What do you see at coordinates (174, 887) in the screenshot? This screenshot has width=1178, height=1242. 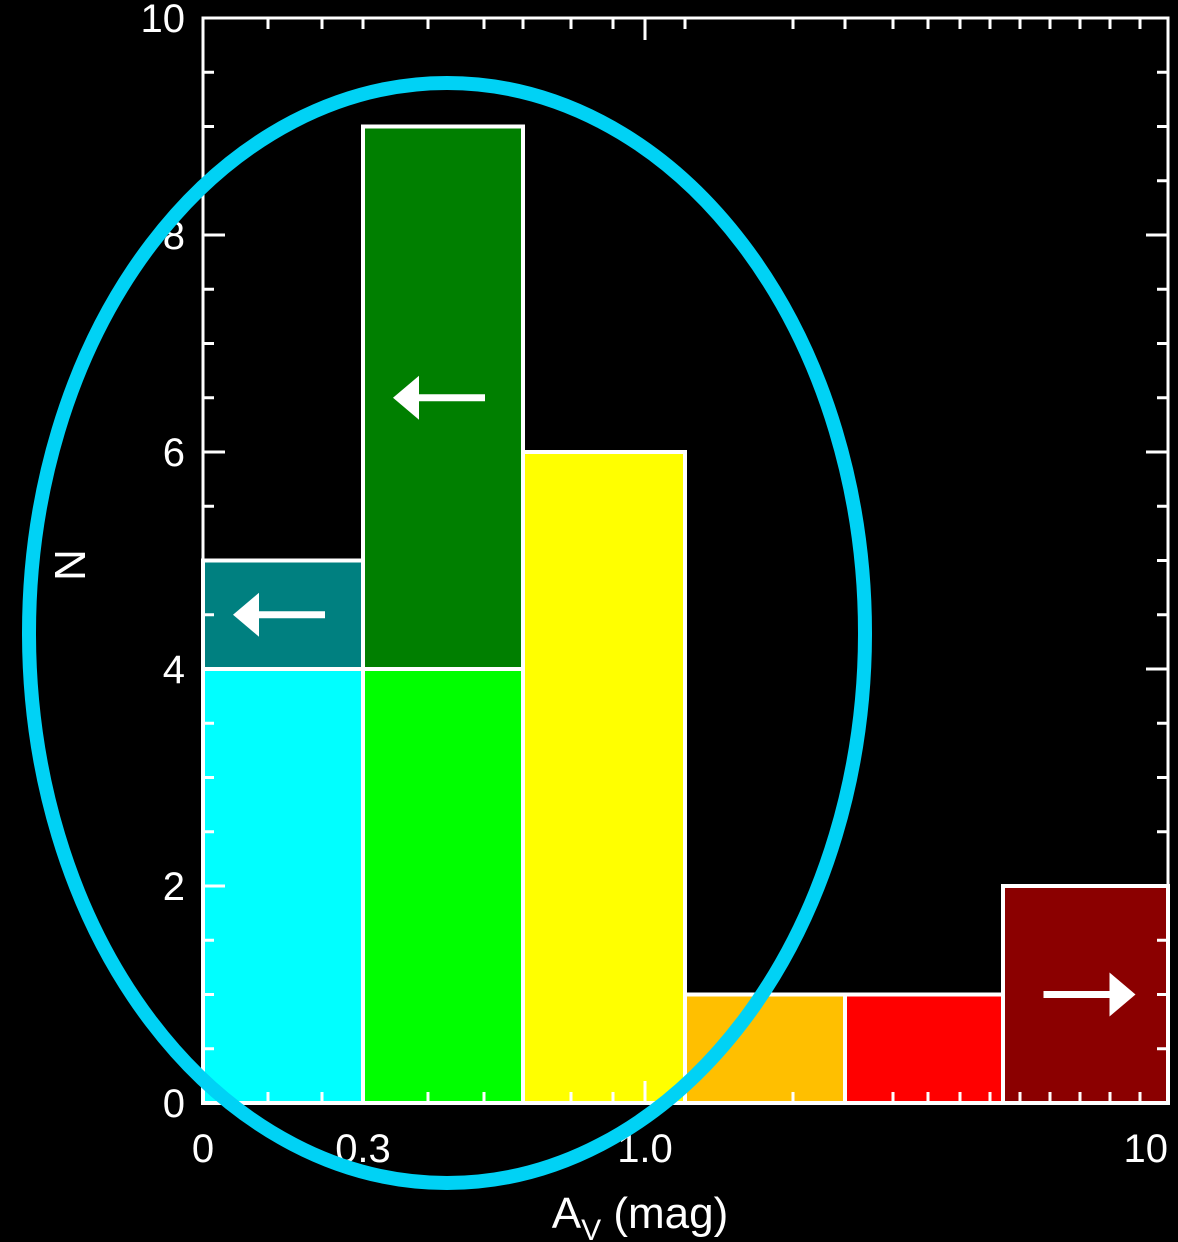 I see `y-tick-label: 2` at bounding box center [174, 887].